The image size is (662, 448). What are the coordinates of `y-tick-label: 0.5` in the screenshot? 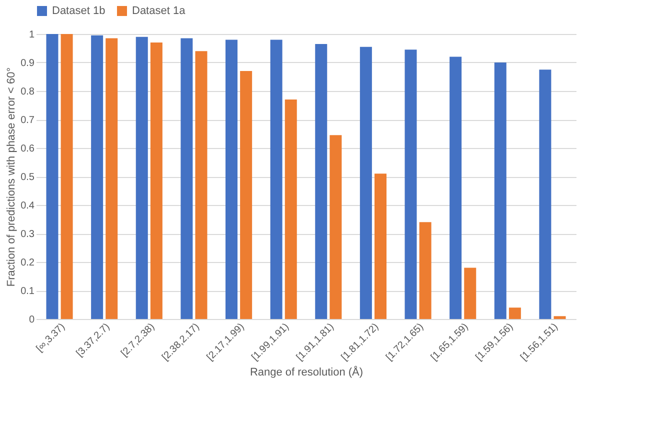 It's located at (27, 177).